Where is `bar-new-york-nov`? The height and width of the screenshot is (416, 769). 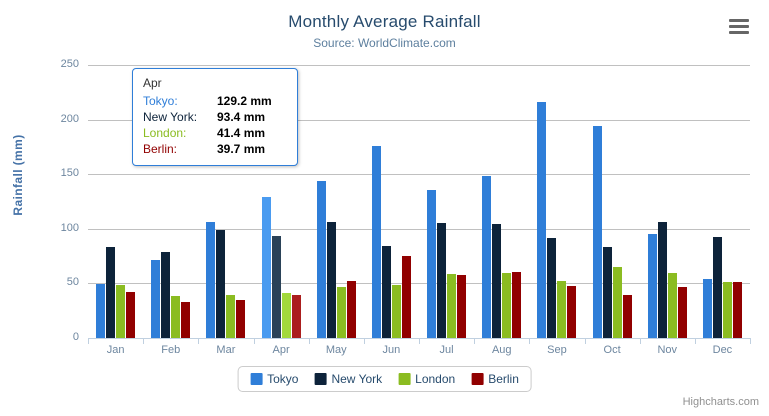 bar-new-york-nov is located at coordinates (662, 279).